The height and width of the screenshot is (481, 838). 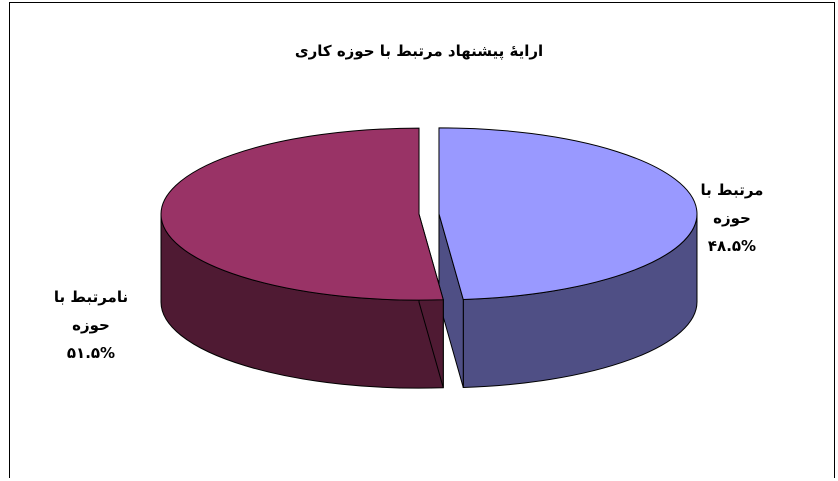 What do you see at coordinates (732, 204) in the screenshot?
I see `slice-name-related: مرتبط با حوزه` at bounding box center [732, 204].